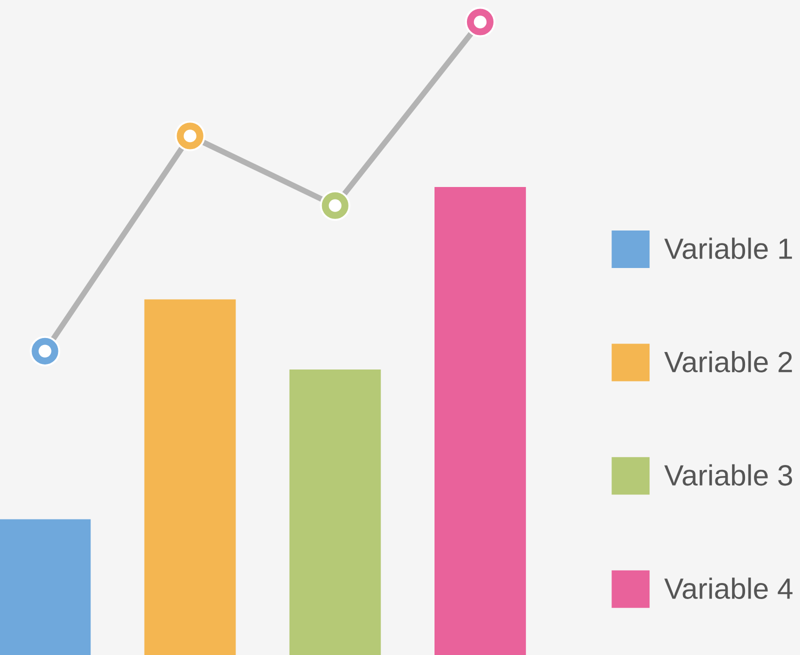  I want to click on legend-label: Variable 2, so click(728, 361).